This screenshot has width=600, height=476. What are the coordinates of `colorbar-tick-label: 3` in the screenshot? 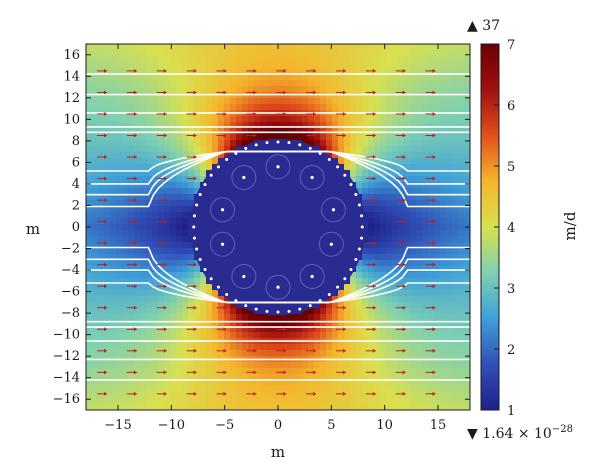 It's located at (511, 289).